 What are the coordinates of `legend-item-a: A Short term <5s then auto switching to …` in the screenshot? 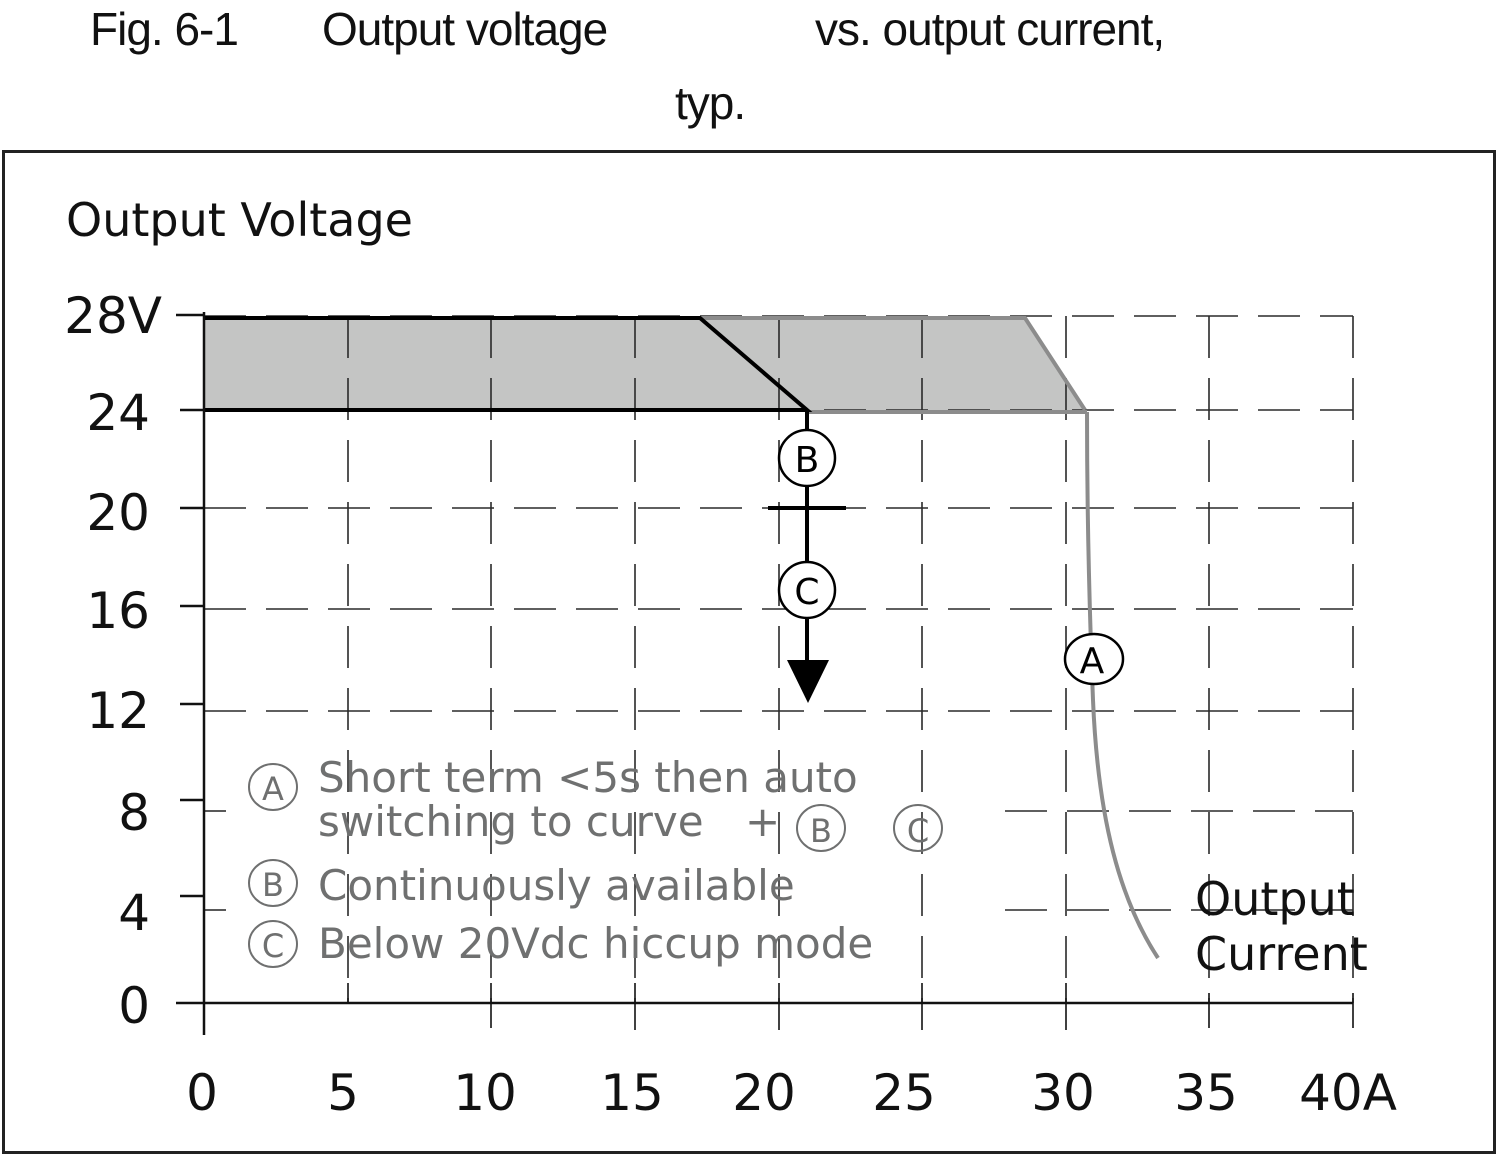 It's located at (595, 802).